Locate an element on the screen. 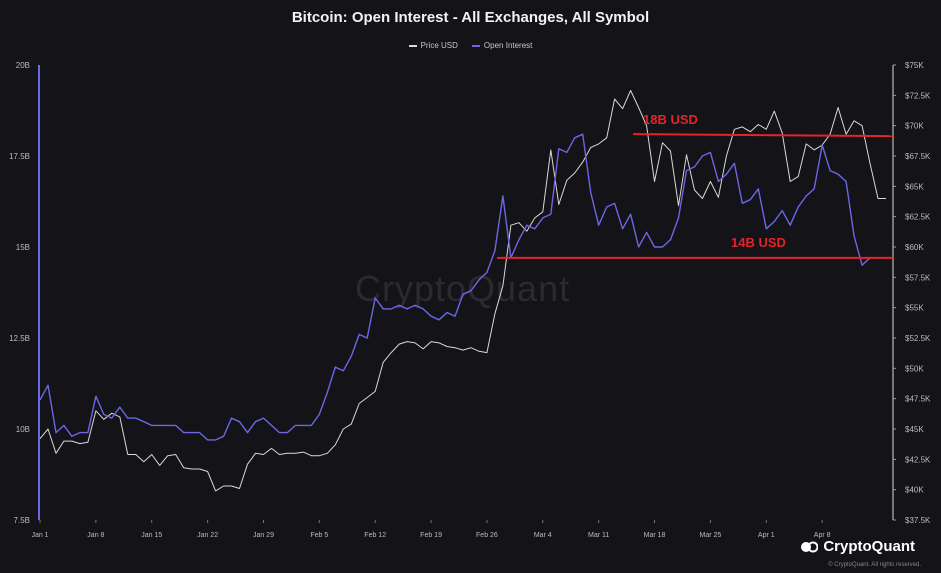 Image resolution: width=941 pixels, height=573 pixels. right-axis-tick-label: $72.5K is located at coordinates (918, 95).